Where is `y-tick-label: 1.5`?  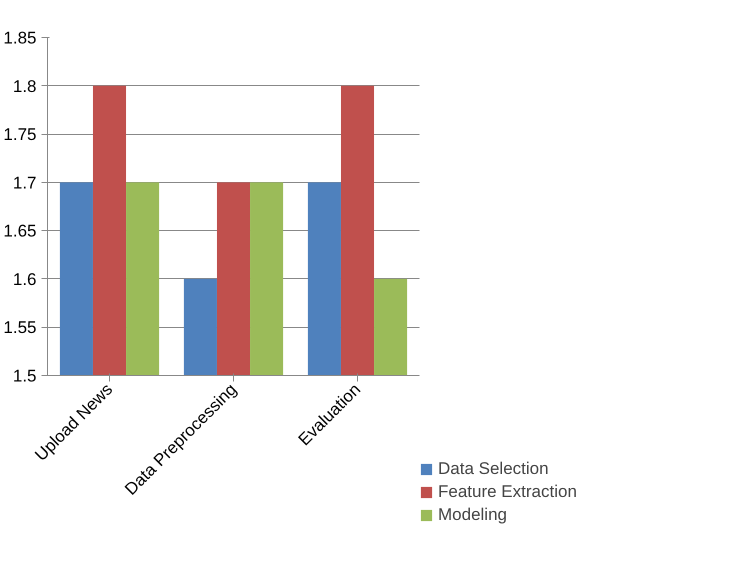
y-tick-label: 1.5 is located at coordinates (24, 376).